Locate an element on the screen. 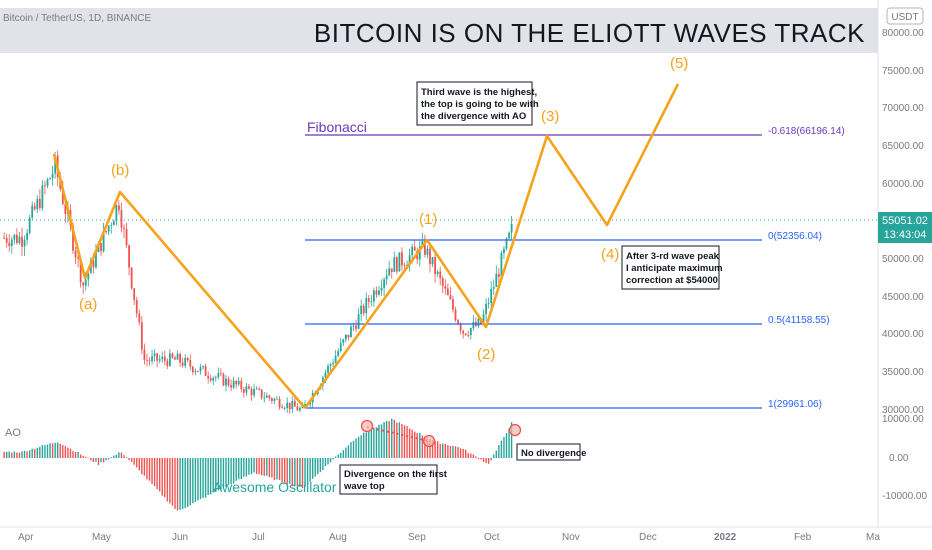 This screenshot has height=550, width=932. wave-label-a: (a) is located at coordinates (88, 304).